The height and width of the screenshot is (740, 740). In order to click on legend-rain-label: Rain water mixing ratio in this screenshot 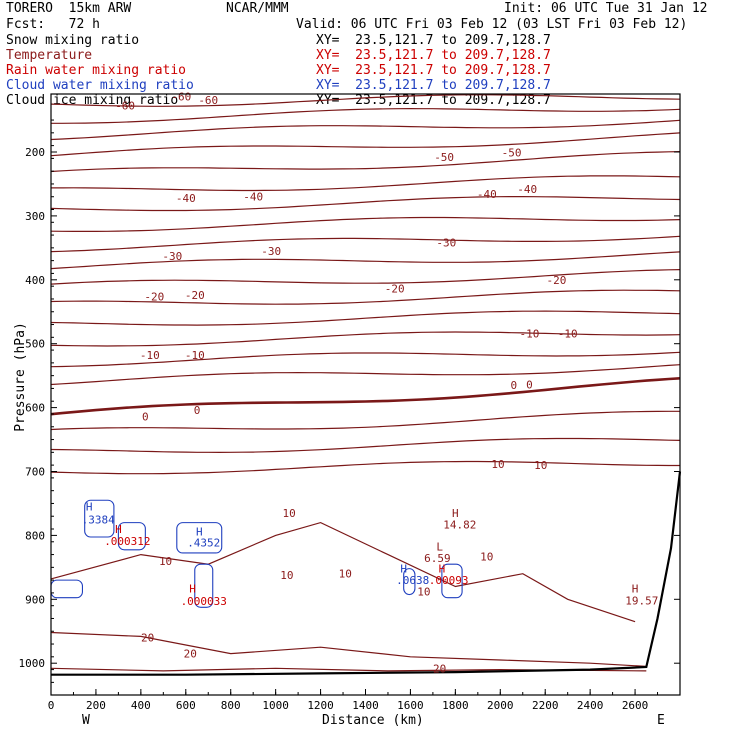, I will do `click(96, 70)`.